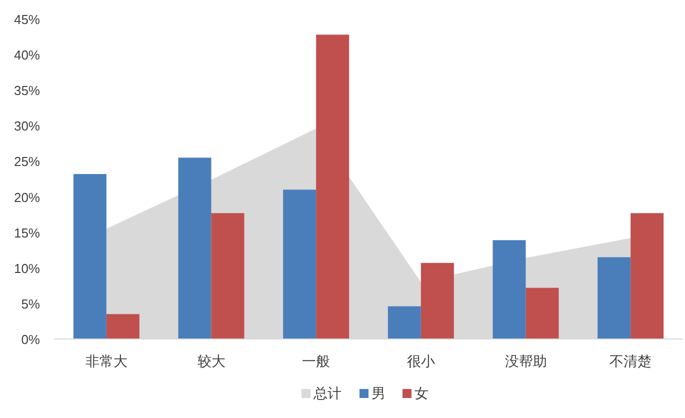 This screenshot has height=418, width=685. I want to click on y-tick-label: 5%, so click(30, 304).